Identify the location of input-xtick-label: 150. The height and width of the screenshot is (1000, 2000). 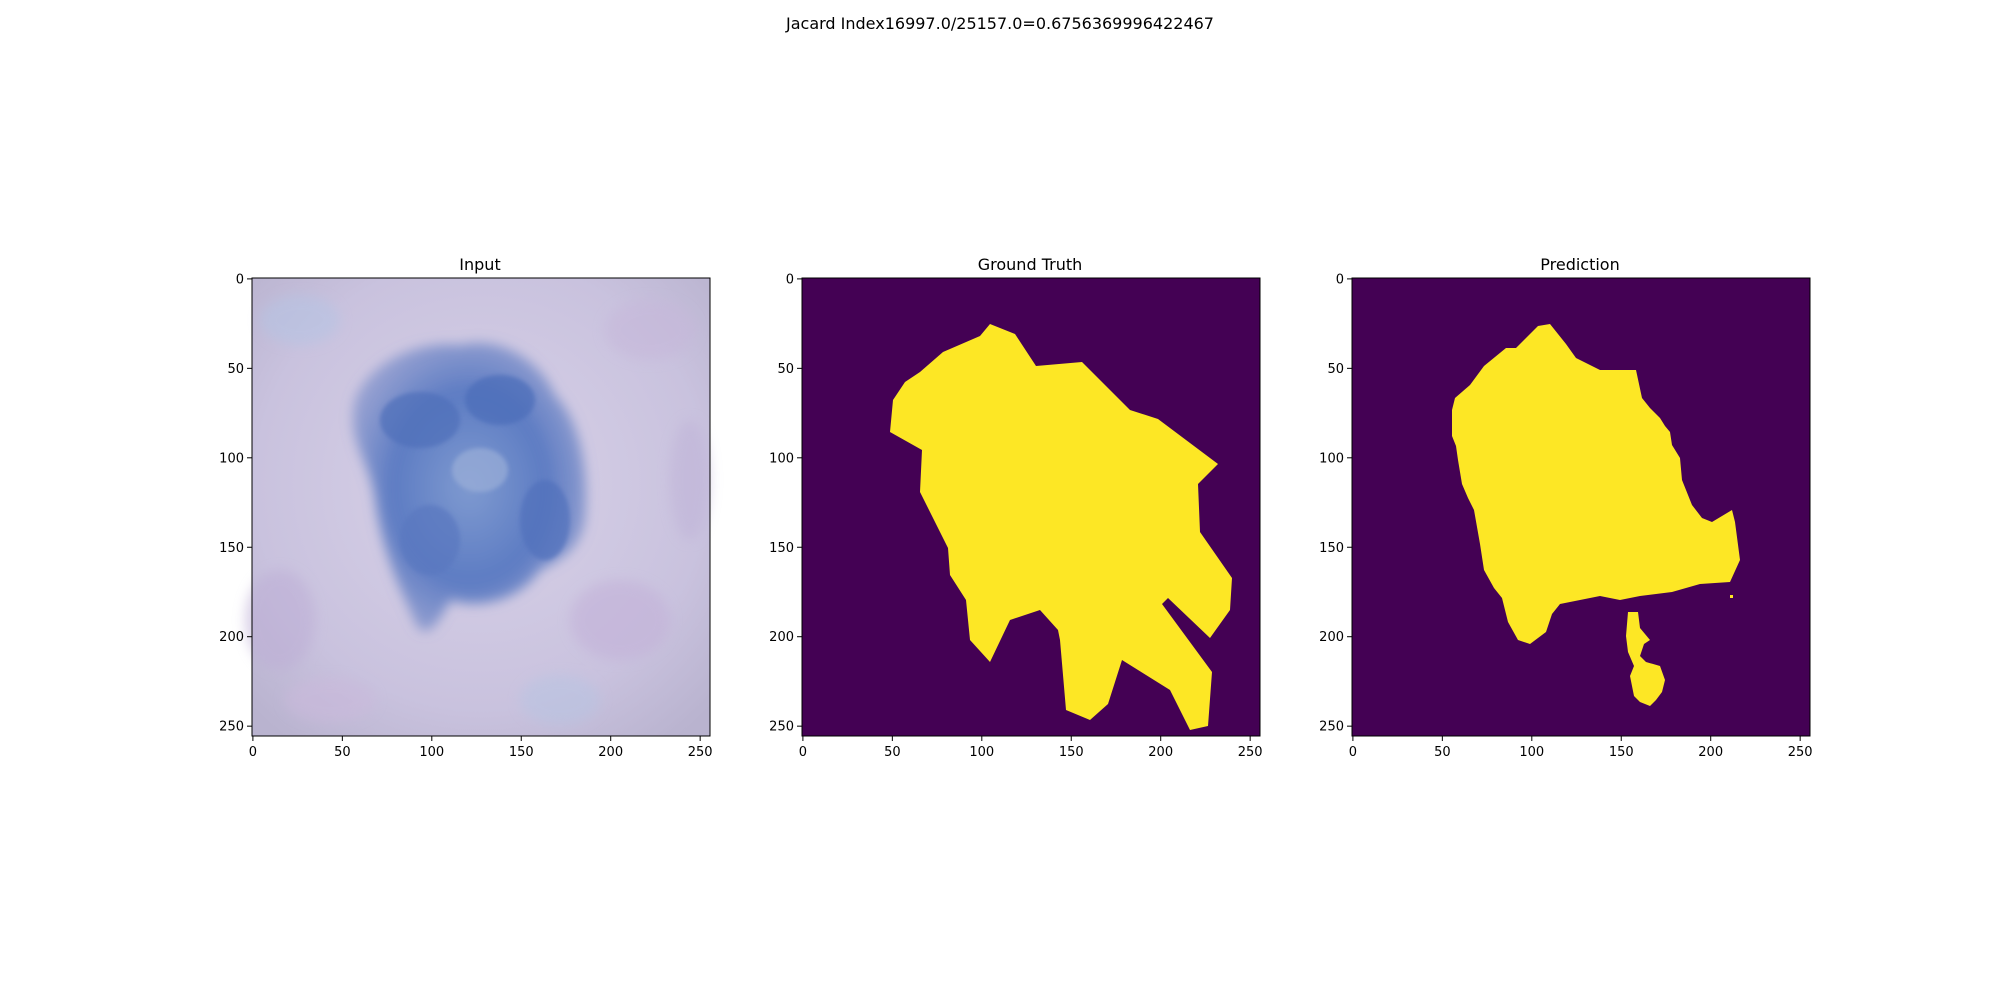
(521, 752).